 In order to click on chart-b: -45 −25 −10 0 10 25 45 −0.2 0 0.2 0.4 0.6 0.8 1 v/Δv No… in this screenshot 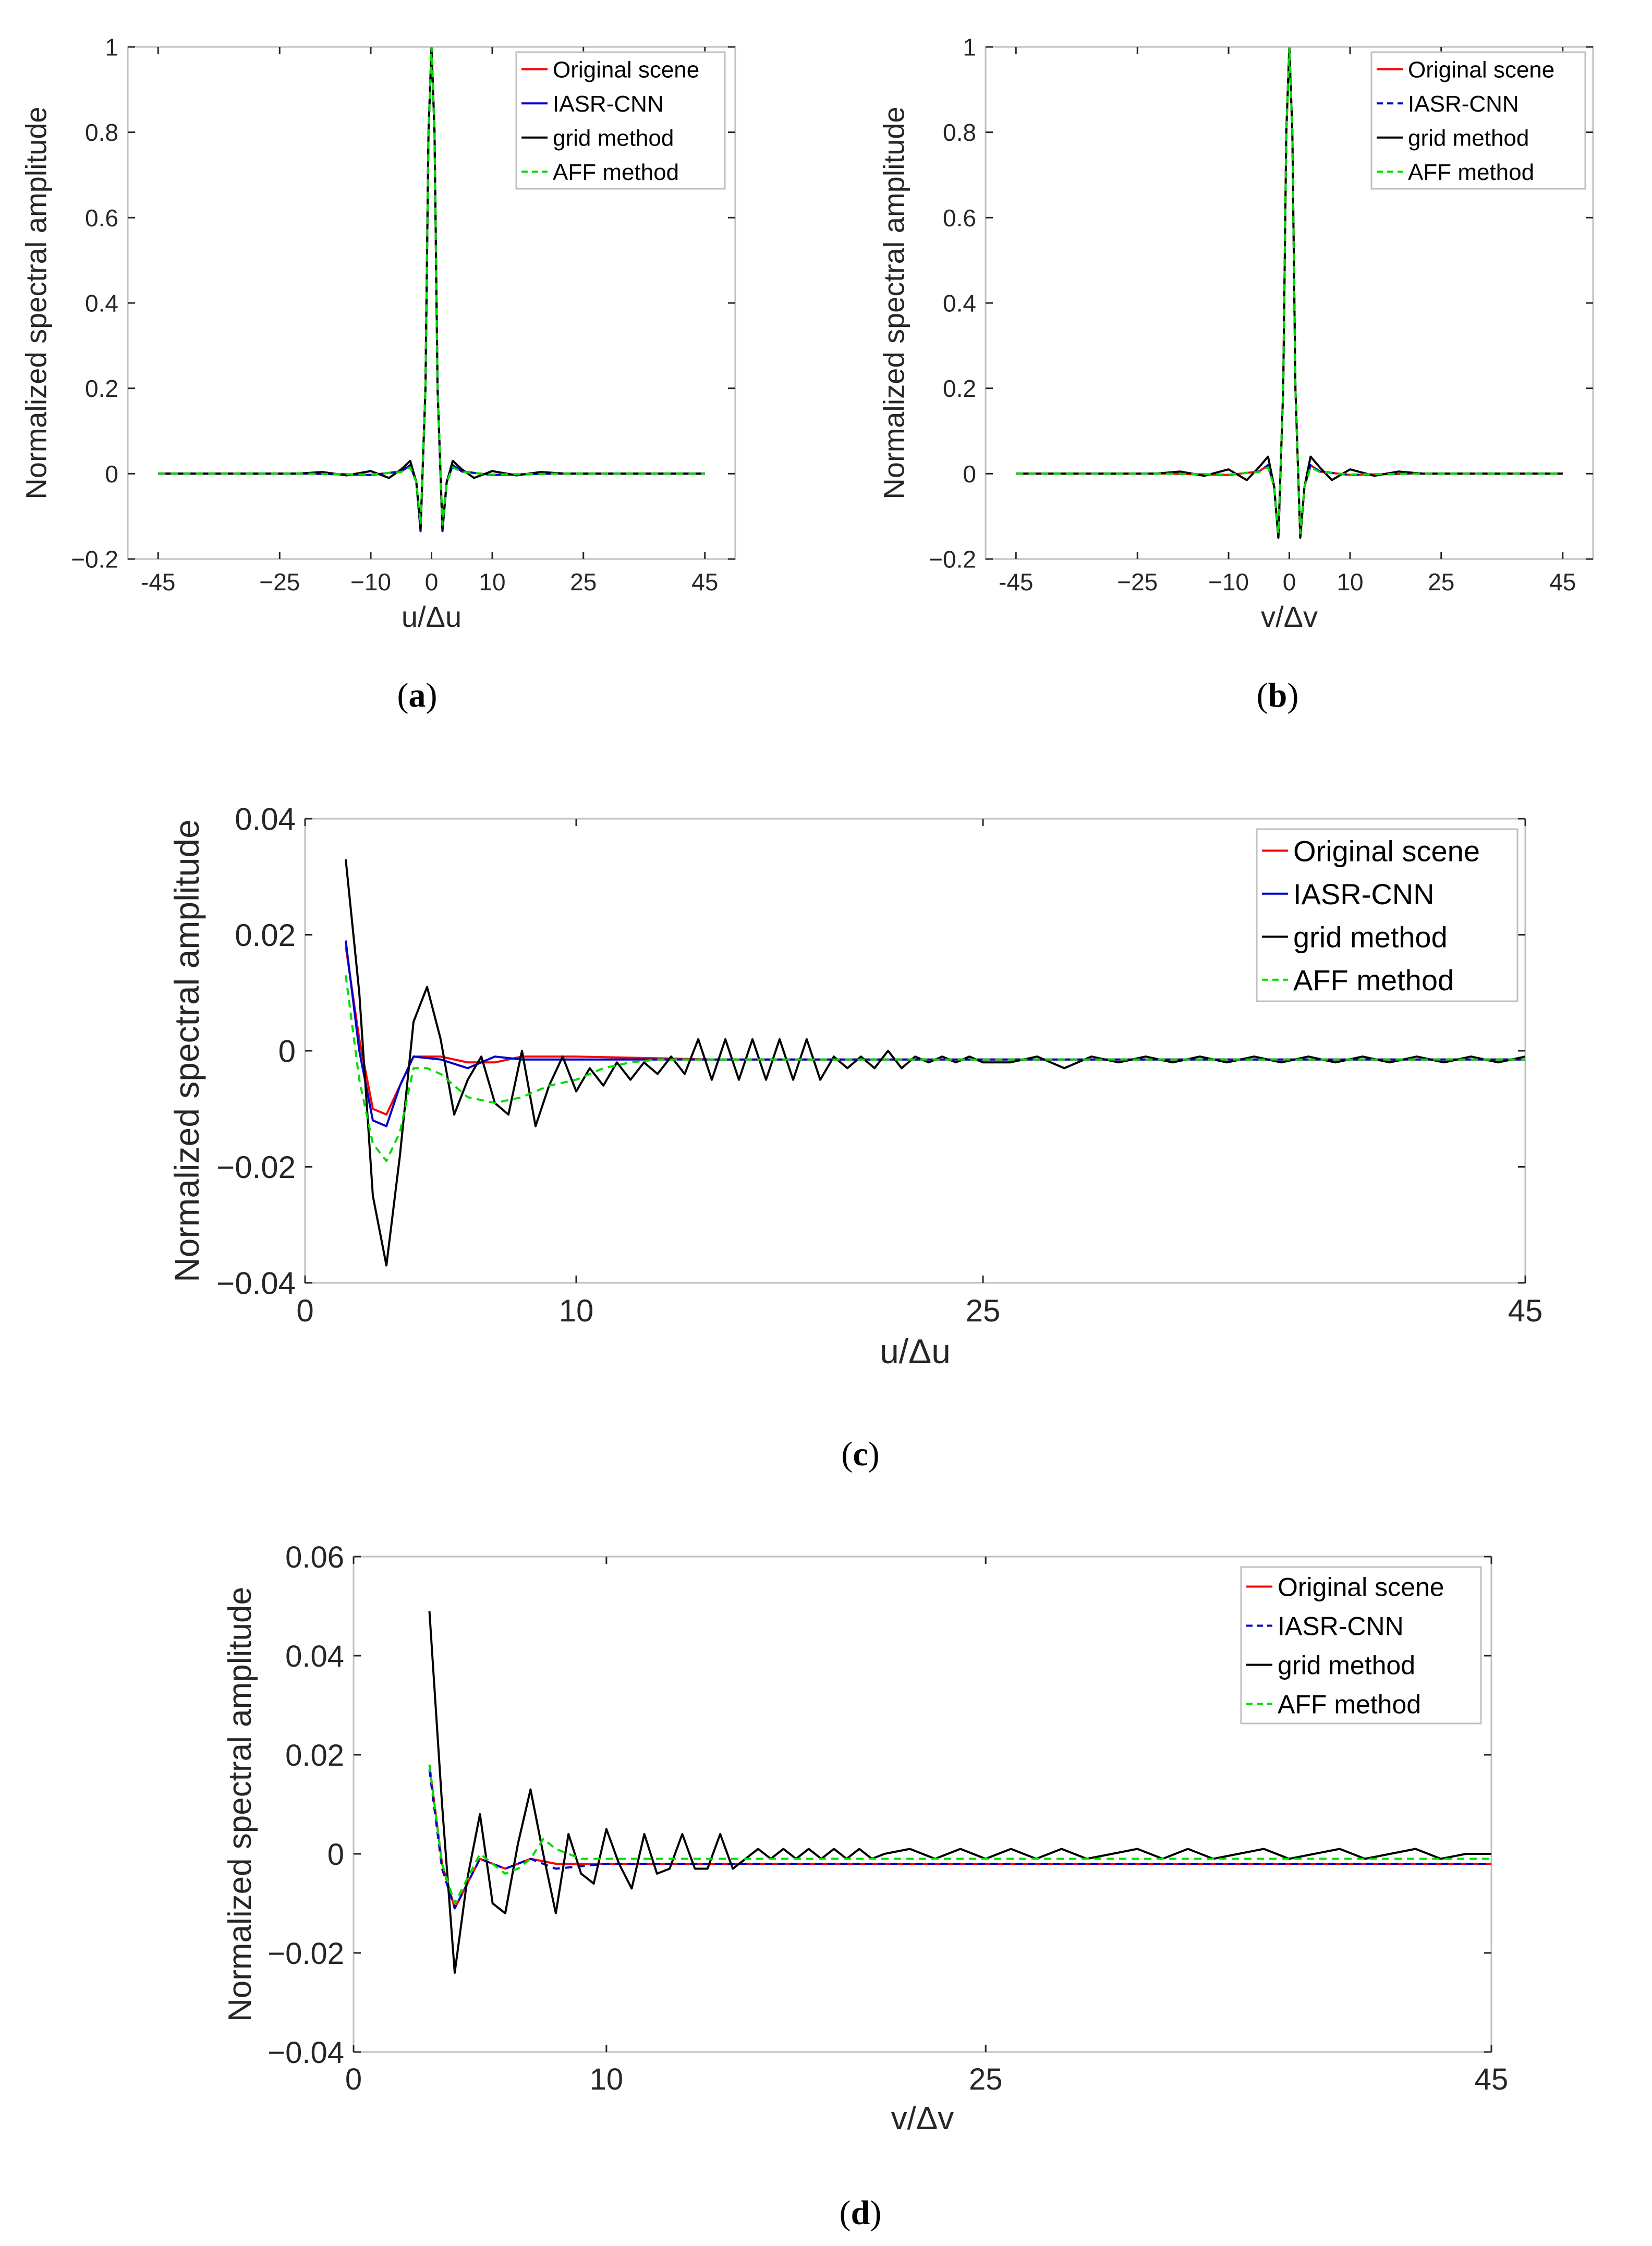, I will do `click(1236, 374)`.